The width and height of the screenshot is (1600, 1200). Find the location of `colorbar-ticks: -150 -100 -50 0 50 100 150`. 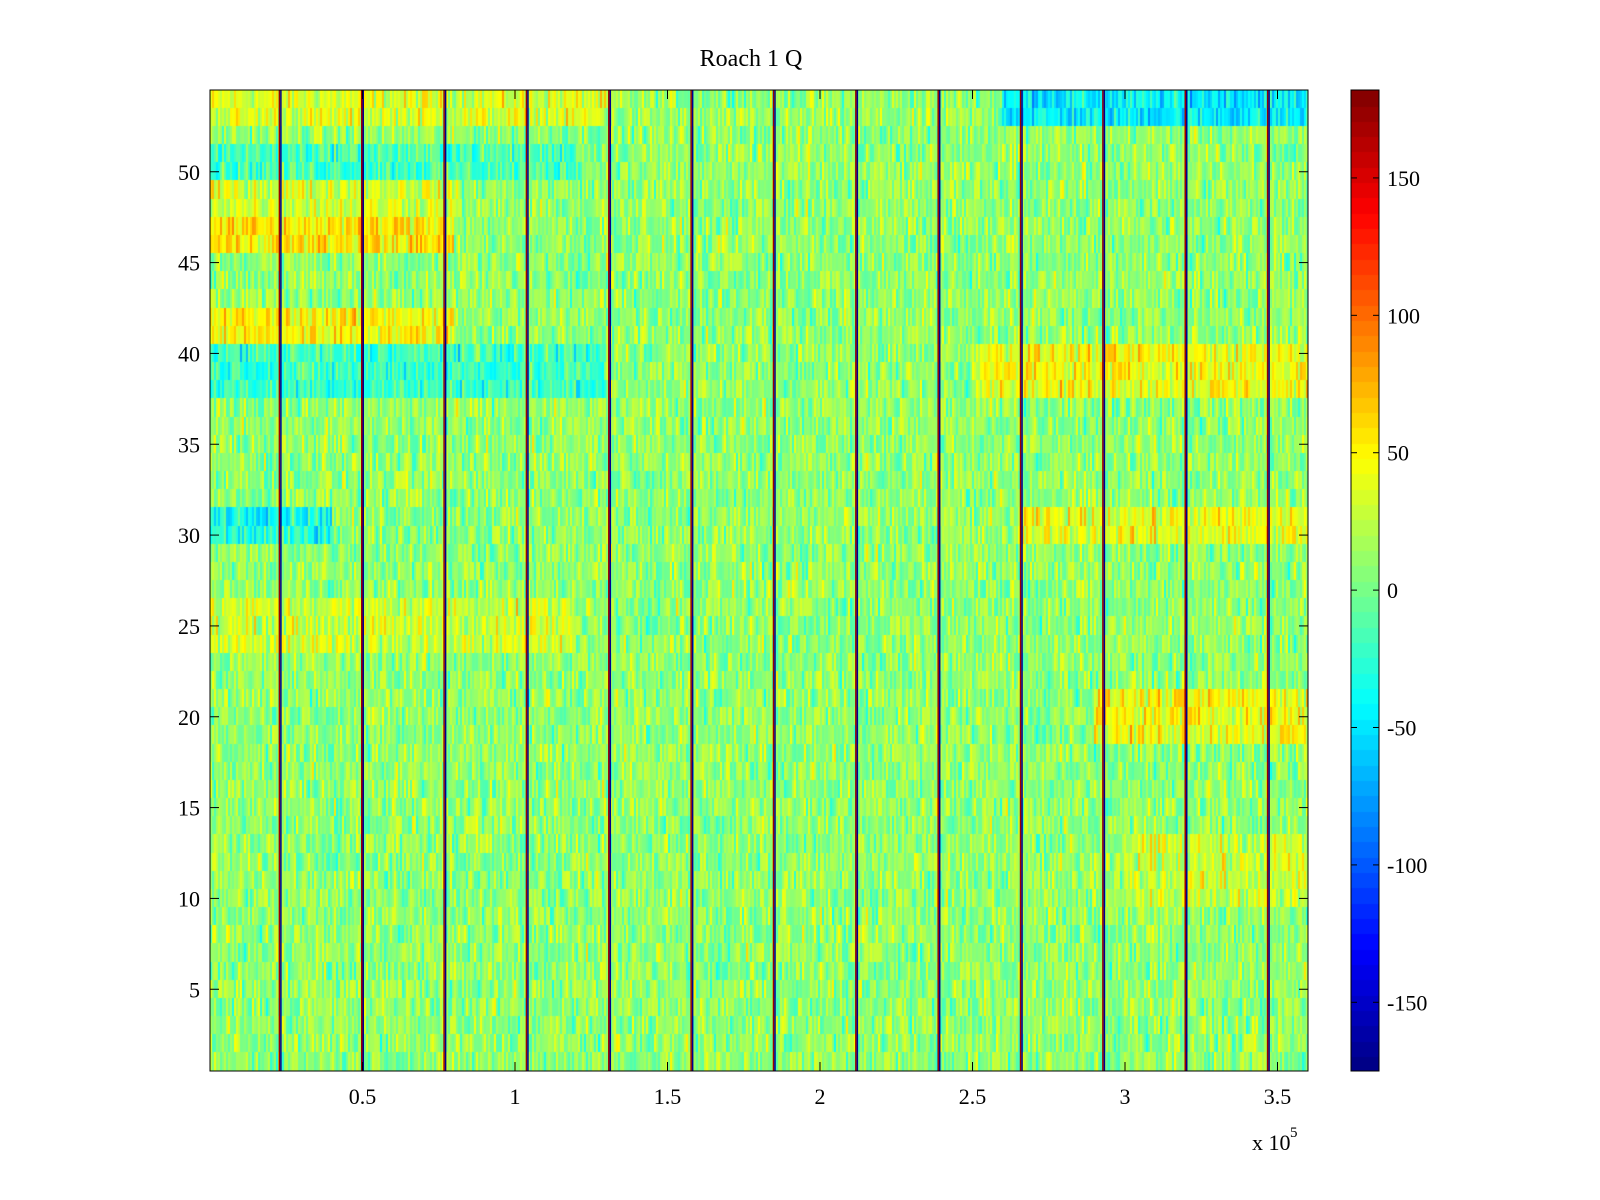

colorbar-ticks: -150 -100 -50 0 50 100 150 is located at coordinates (1389, 590).